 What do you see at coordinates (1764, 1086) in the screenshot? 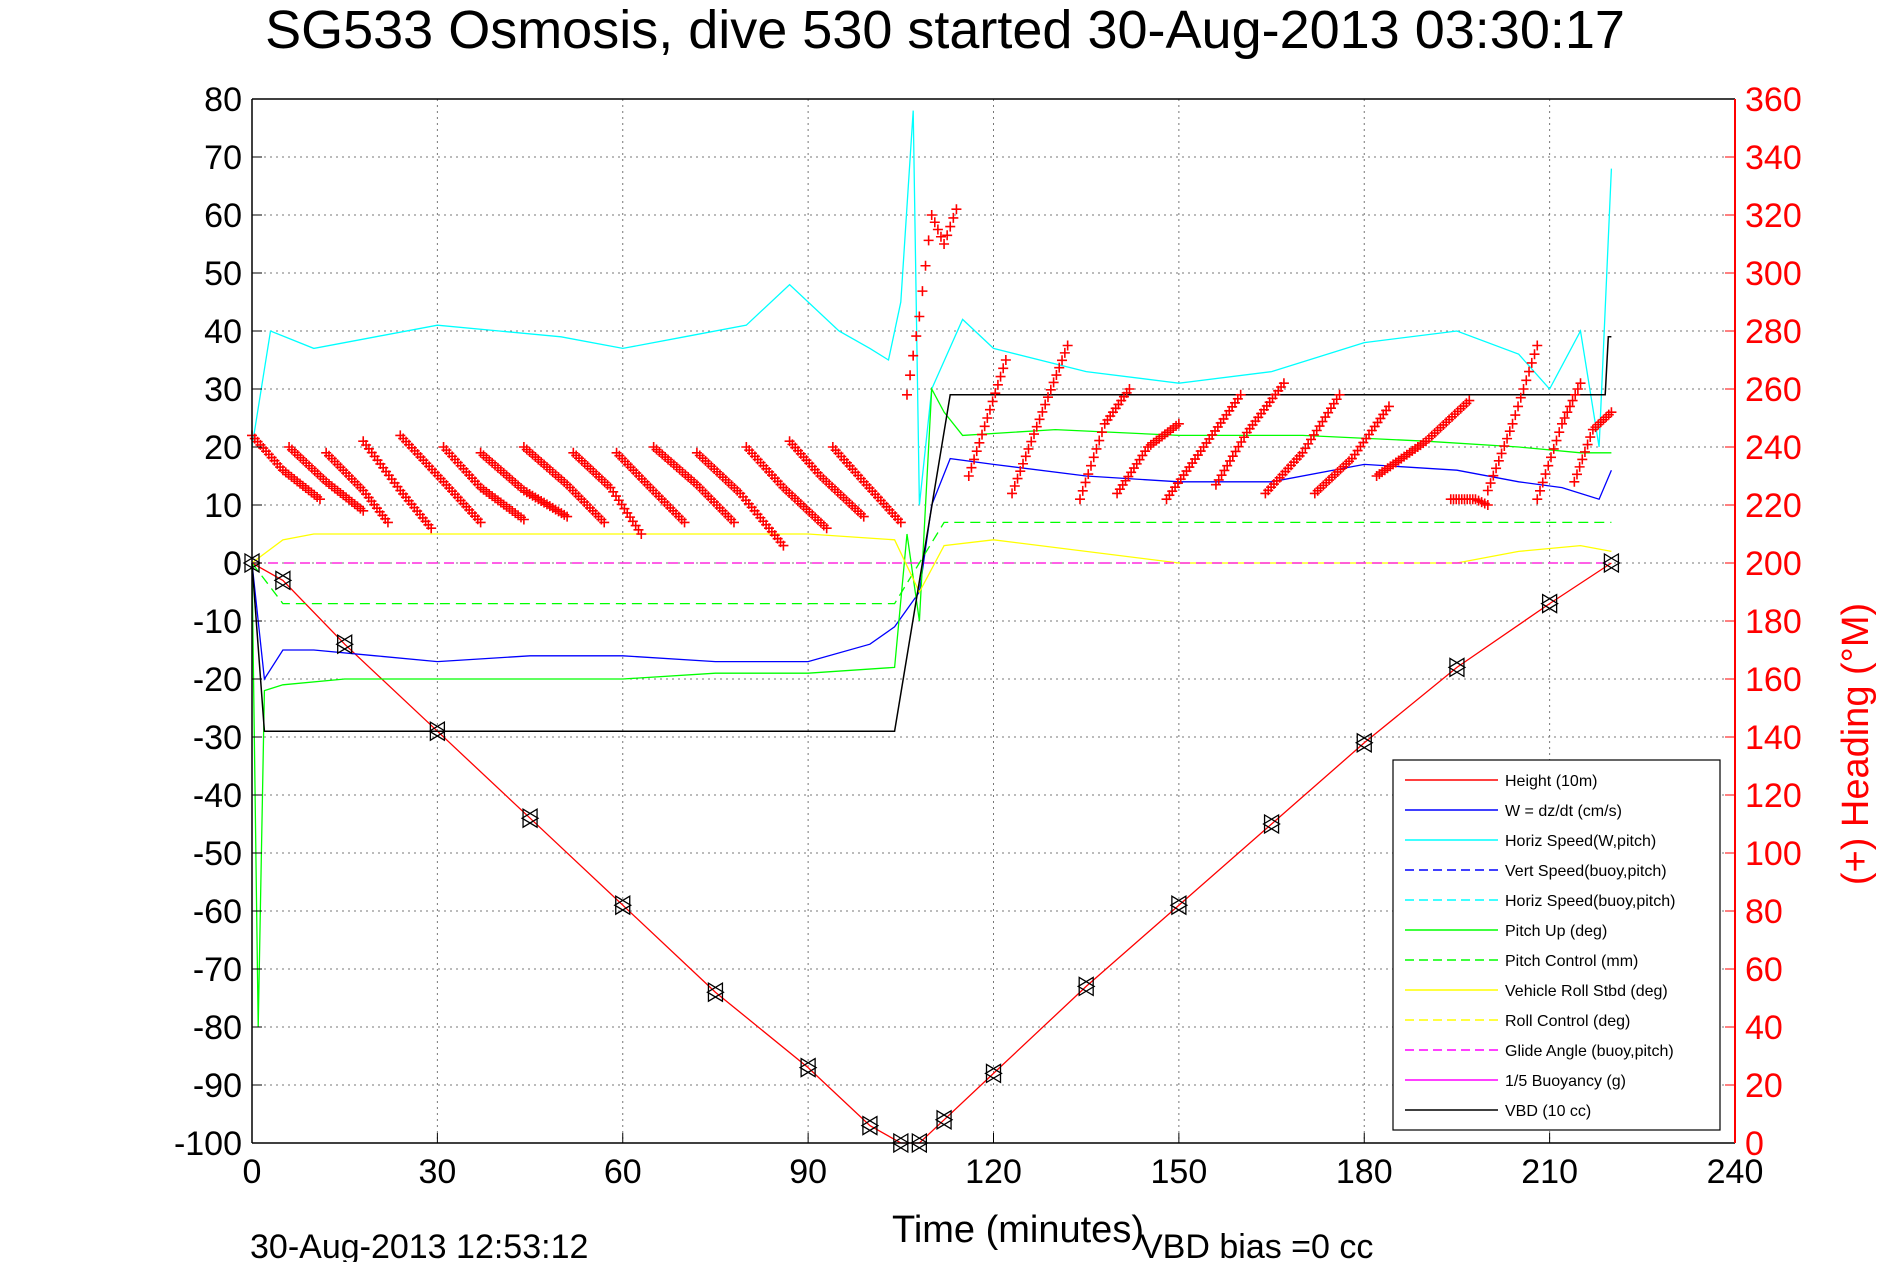
I see `y-right-tick-label: 20` at bounding box center [1764, 1086].